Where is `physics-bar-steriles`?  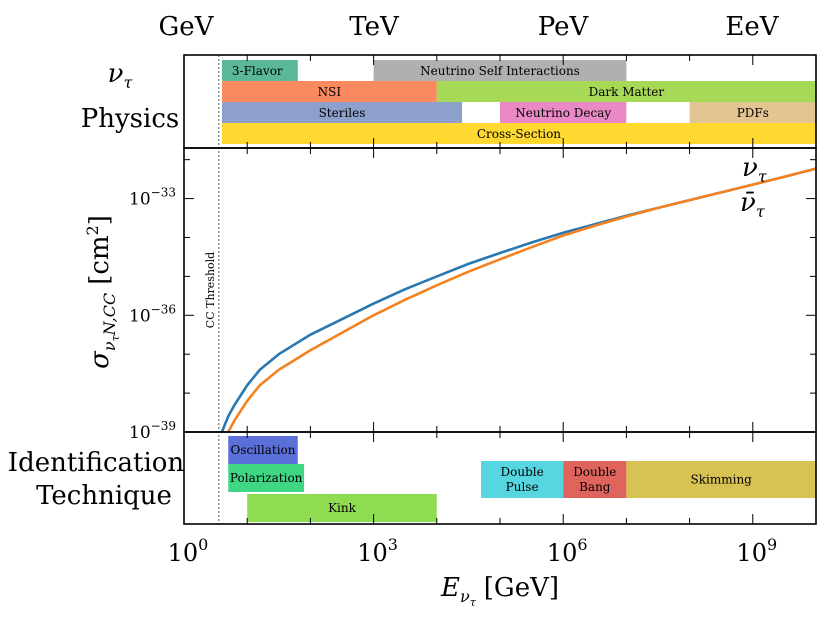
physics-bar-steriles is located at coordinates (342, 112).